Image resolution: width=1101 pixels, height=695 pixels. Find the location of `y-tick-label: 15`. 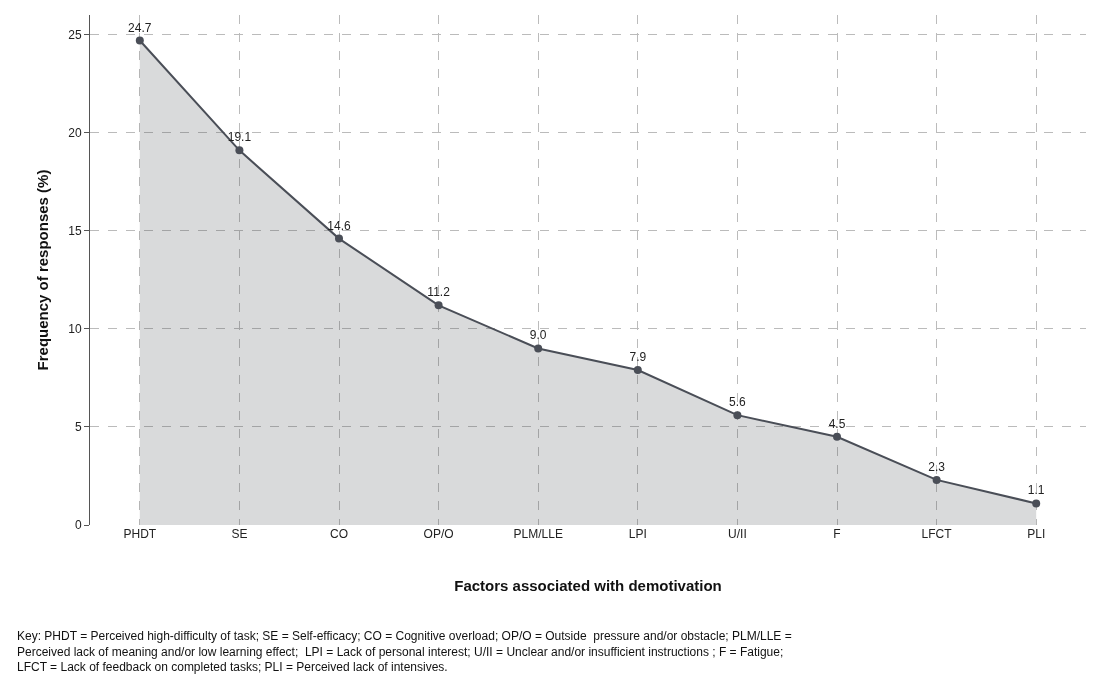

y-tick-label: 15 is located at coordinates (75, 230).